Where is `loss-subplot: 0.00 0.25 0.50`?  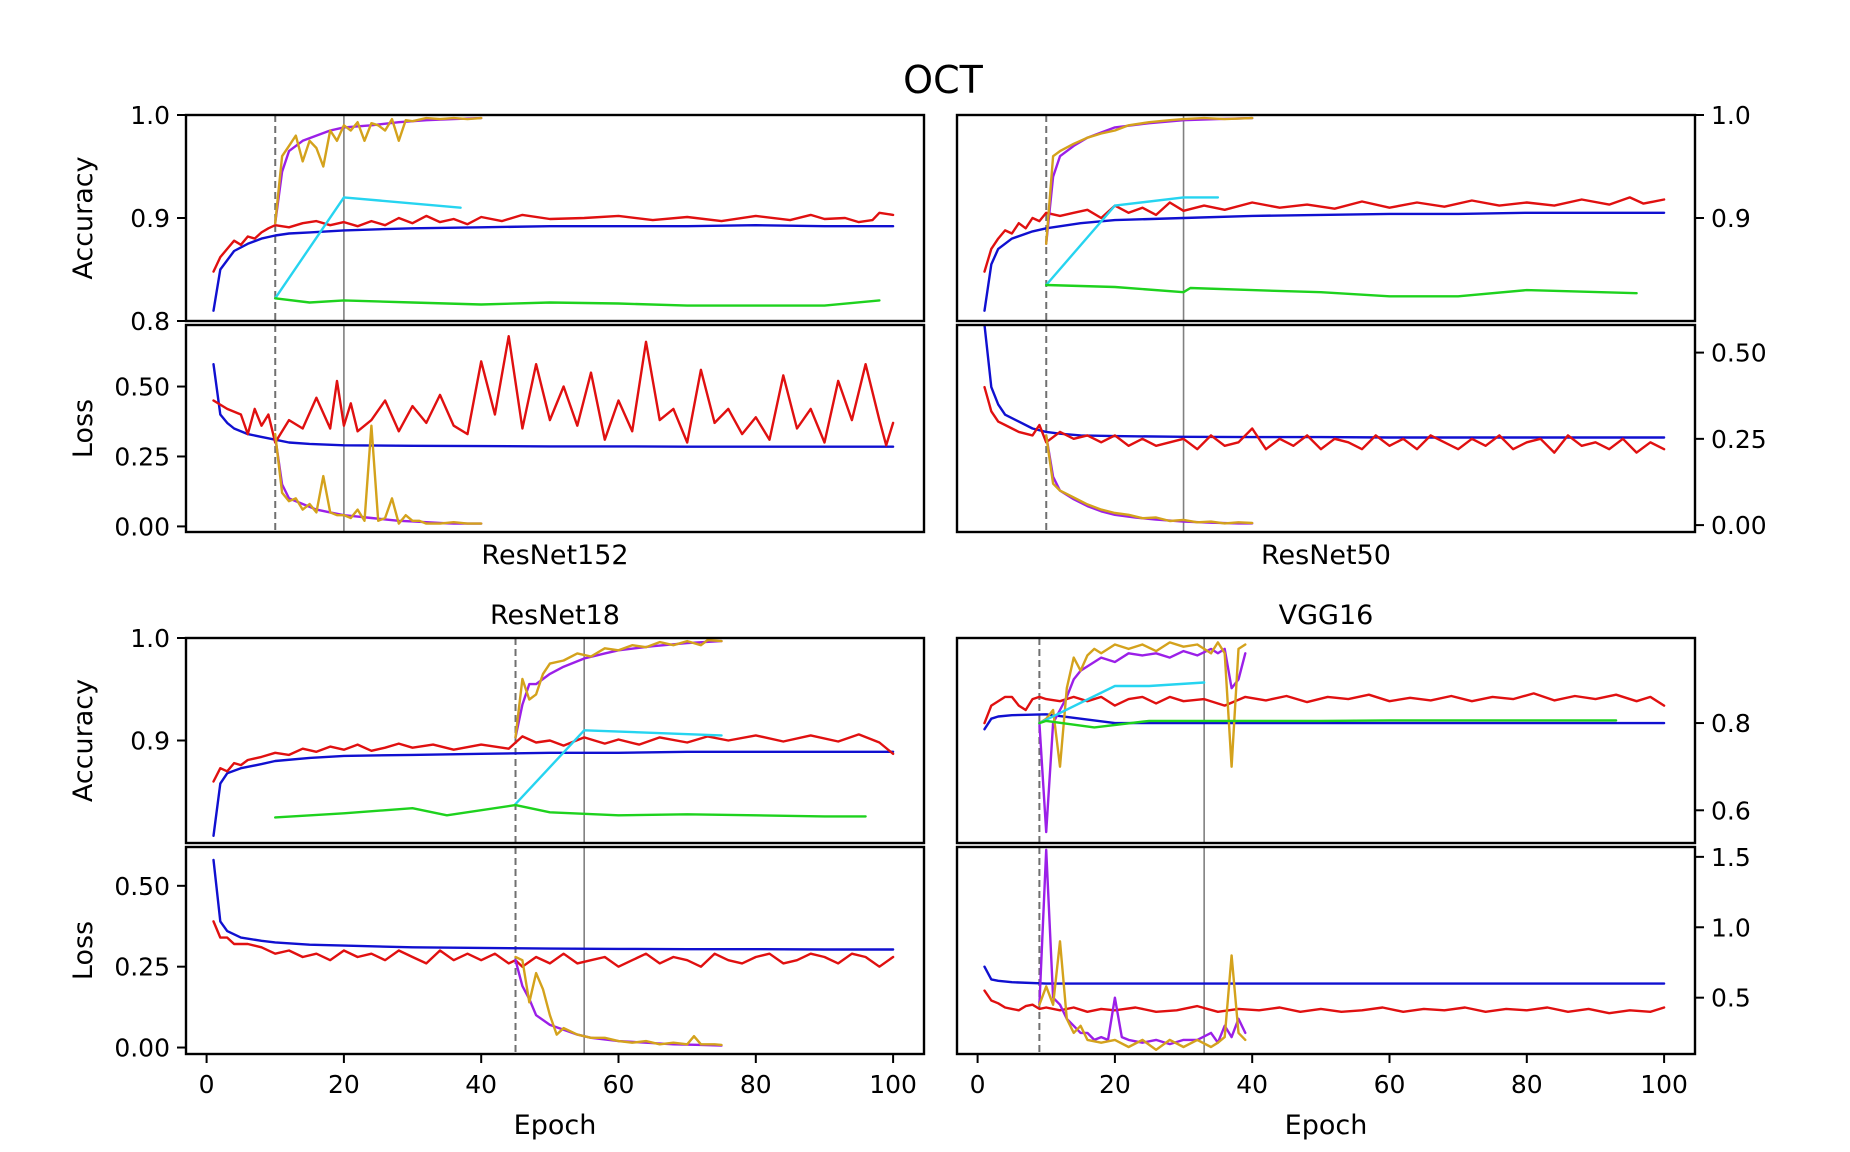 loss-subplot: 0.00 0.25 0.50 is located at coordinates (1361, 431).